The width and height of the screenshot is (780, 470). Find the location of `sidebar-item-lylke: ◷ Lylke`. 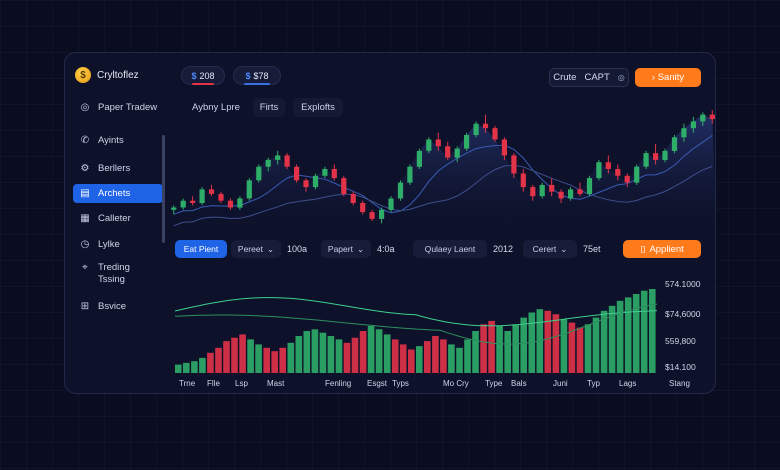

sidebar-item-lylke: ◷ Lylke is located at coordinates (118, 244).